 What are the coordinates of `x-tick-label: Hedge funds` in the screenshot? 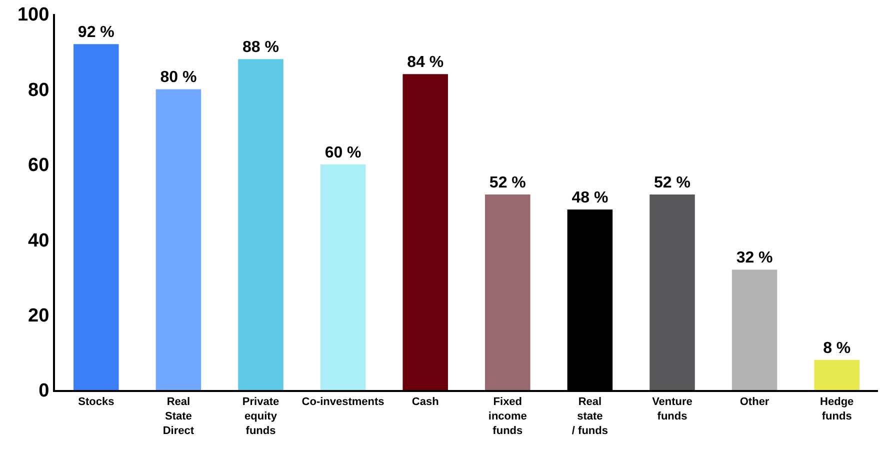 It's located at (837, 409).